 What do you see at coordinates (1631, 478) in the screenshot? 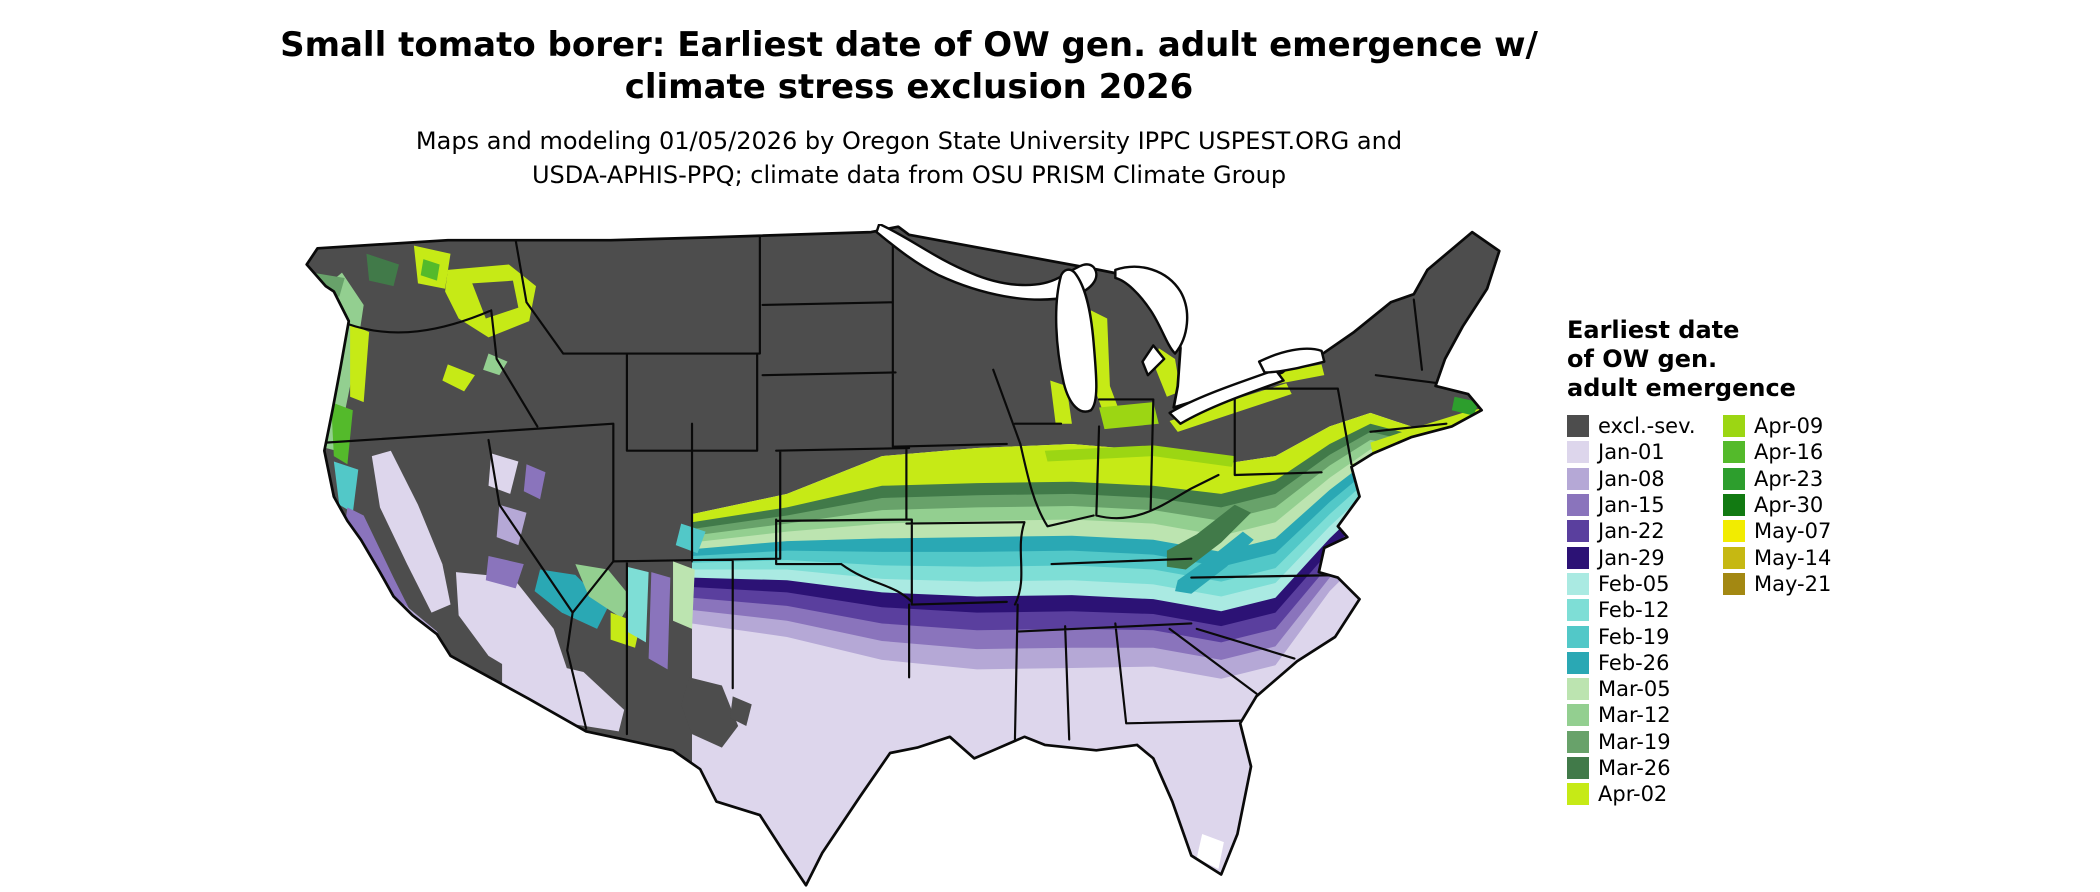
I see `legend-item-label: Jan-08` at bounding box center [1631, 478].